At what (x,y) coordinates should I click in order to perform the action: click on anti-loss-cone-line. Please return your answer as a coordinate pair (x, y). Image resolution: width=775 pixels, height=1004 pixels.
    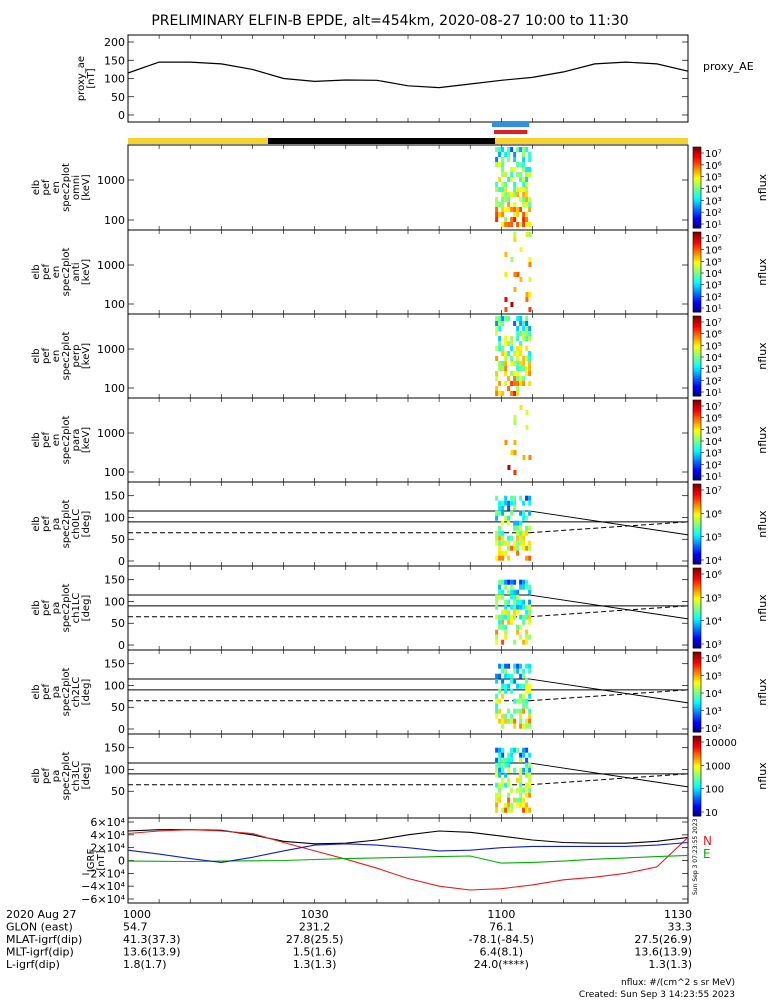
    Looking at the image, I should click on (609, 695).